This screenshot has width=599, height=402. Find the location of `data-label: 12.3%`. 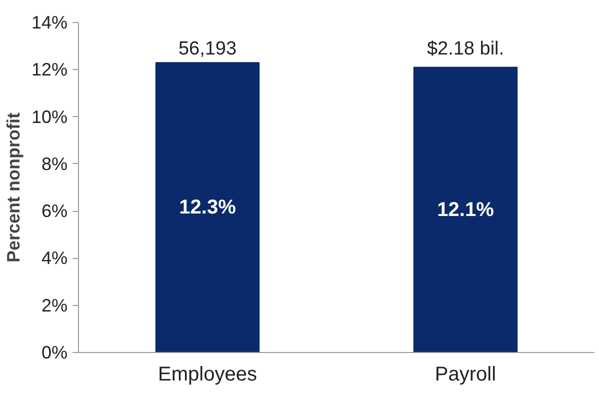

data-label: 12.3% is located at coordinates (207, 207).